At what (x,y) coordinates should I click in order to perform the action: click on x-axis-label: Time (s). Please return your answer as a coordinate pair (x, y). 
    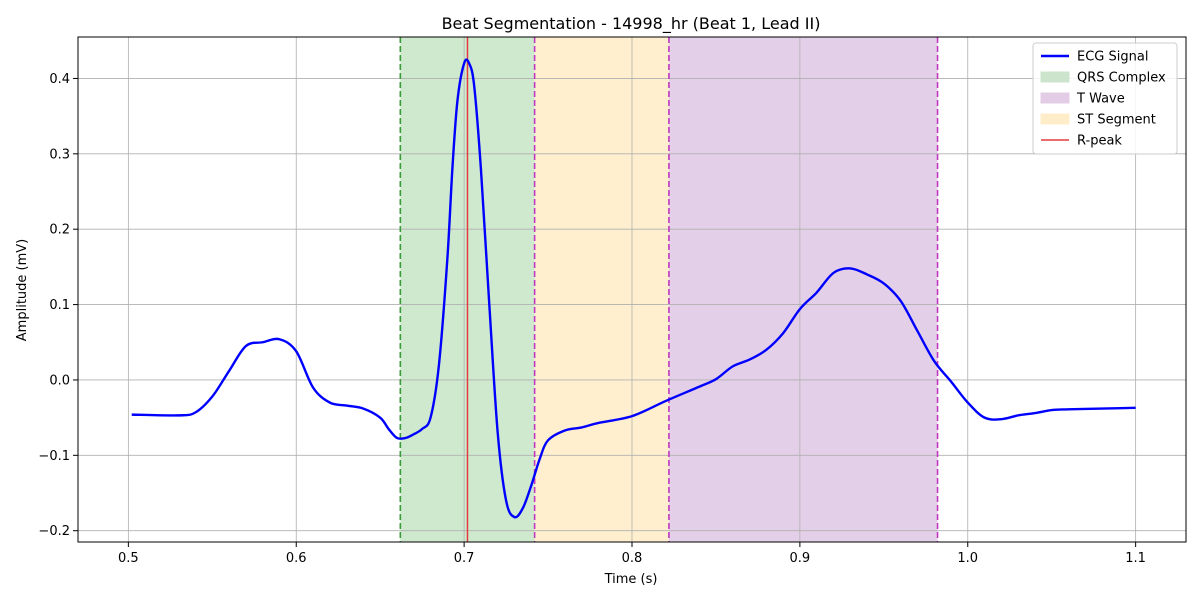
    Looking at the image, I should click on (631, 579).